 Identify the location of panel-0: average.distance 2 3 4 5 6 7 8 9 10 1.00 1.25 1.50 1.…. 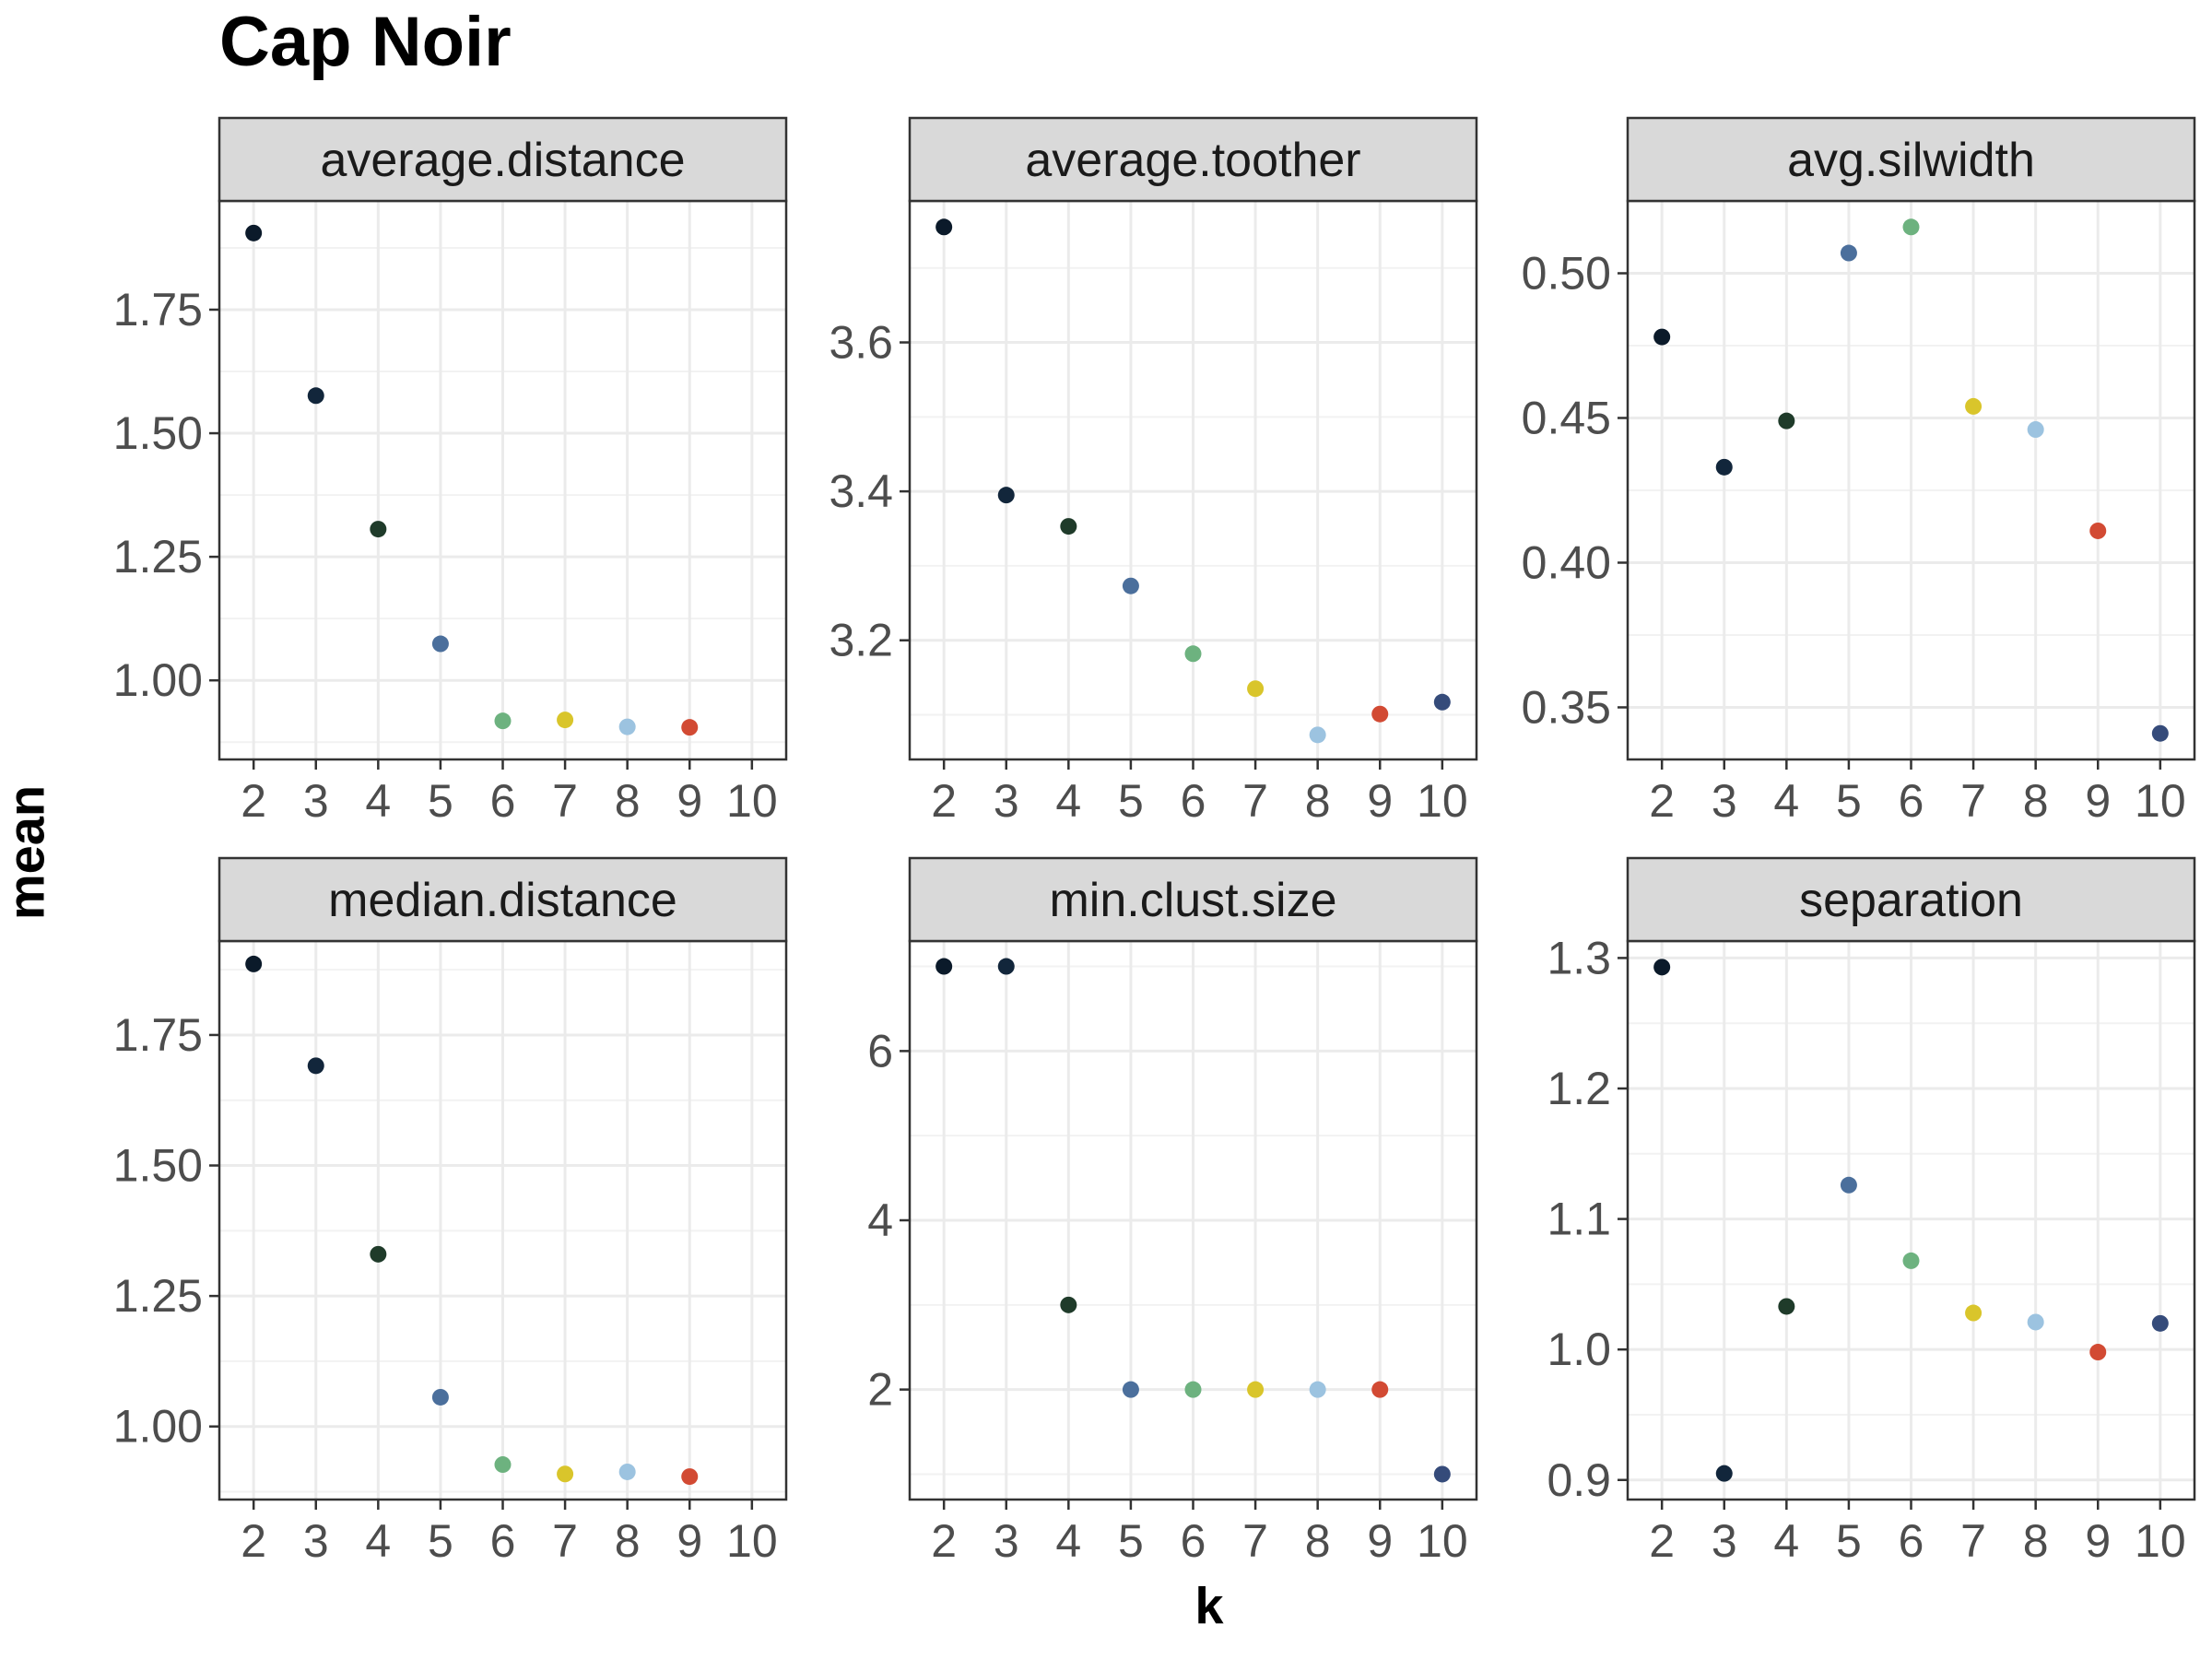
(450, 471).